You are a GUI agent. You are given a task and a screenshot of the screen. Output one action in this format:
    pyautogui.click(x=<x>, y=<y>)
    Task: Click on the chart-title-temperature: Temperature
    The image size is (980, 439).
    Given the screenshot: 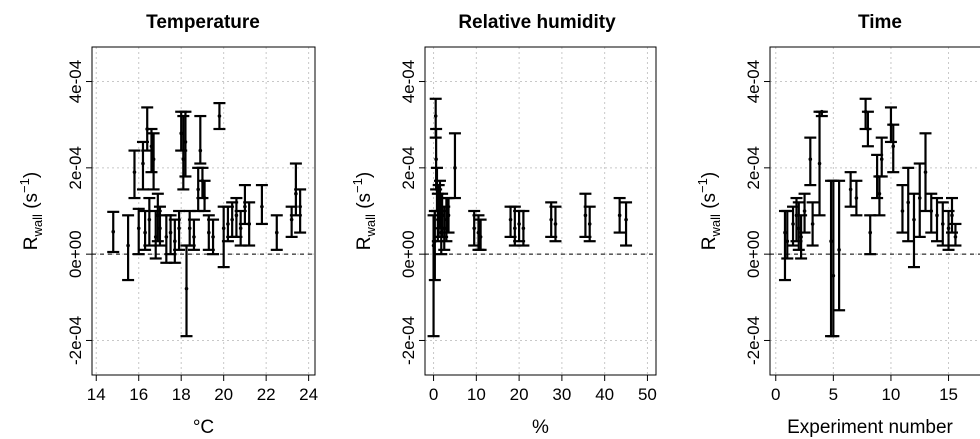 What is the action you would take?
    pyautogui.click(x=203, y=22)
    